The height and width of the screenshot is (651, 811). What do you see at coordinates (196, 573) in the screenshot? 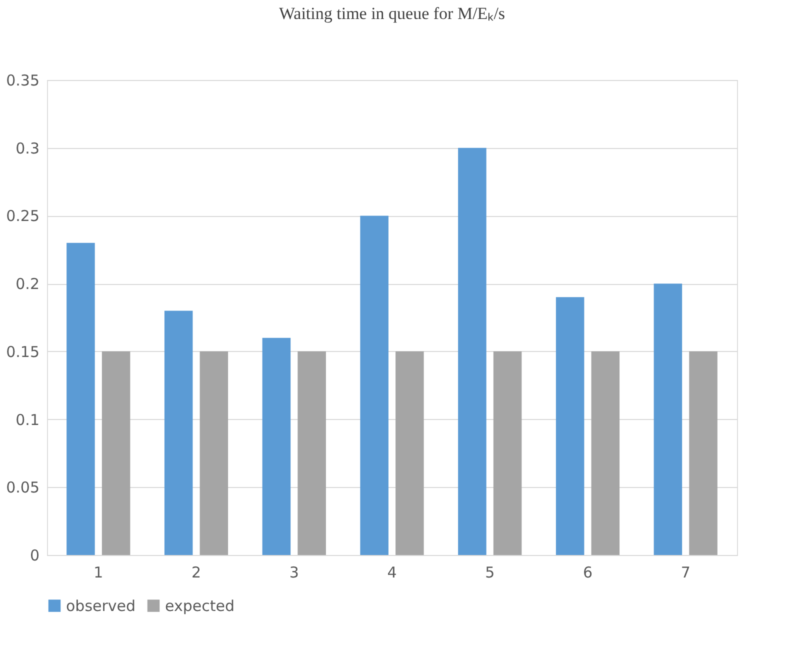
I see `x-tick-label: 2` at bounding box center [196, 573].